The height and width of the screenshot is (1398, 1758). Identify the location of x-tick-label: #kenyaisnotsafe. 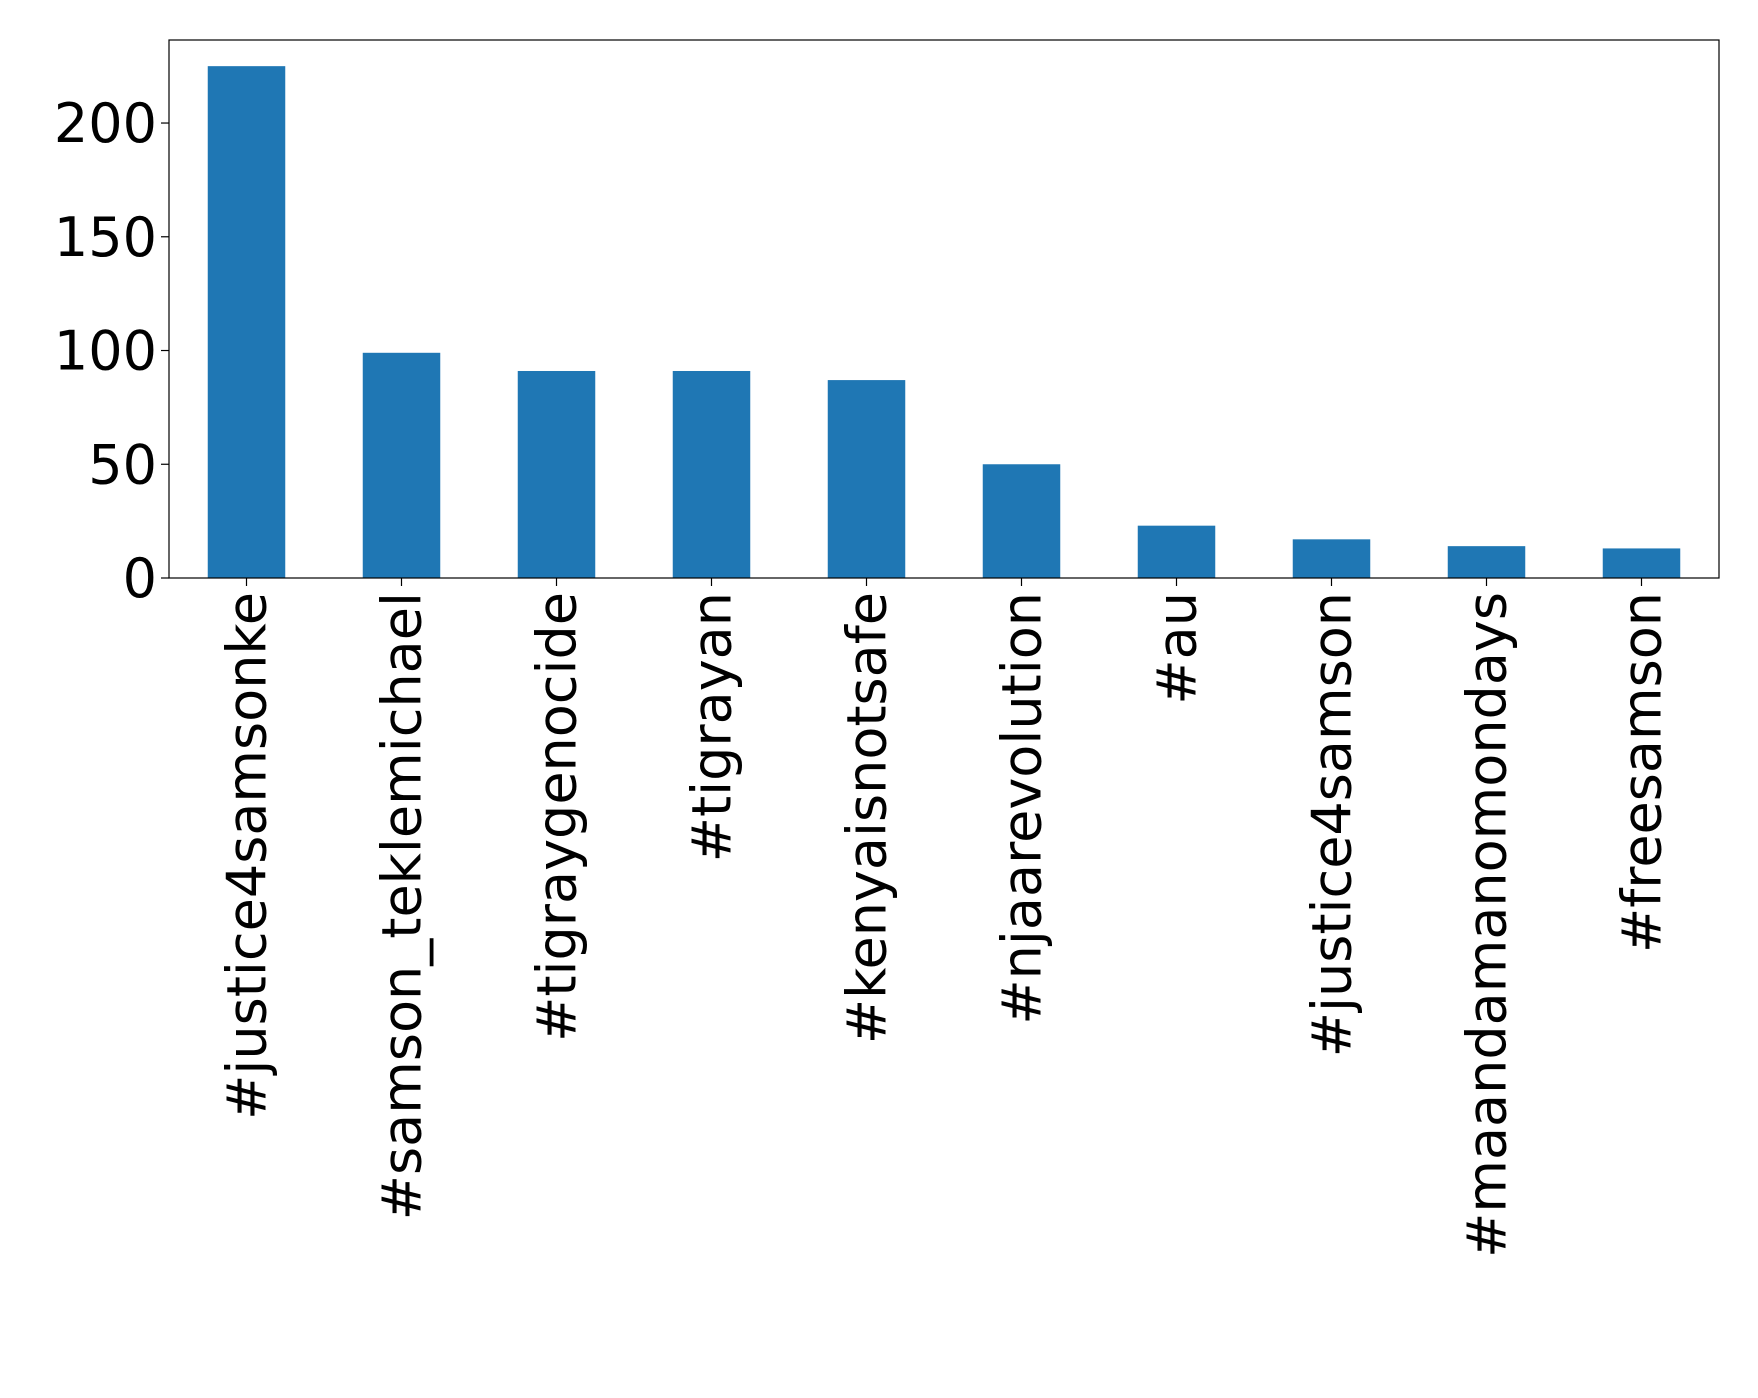
(867, 818).